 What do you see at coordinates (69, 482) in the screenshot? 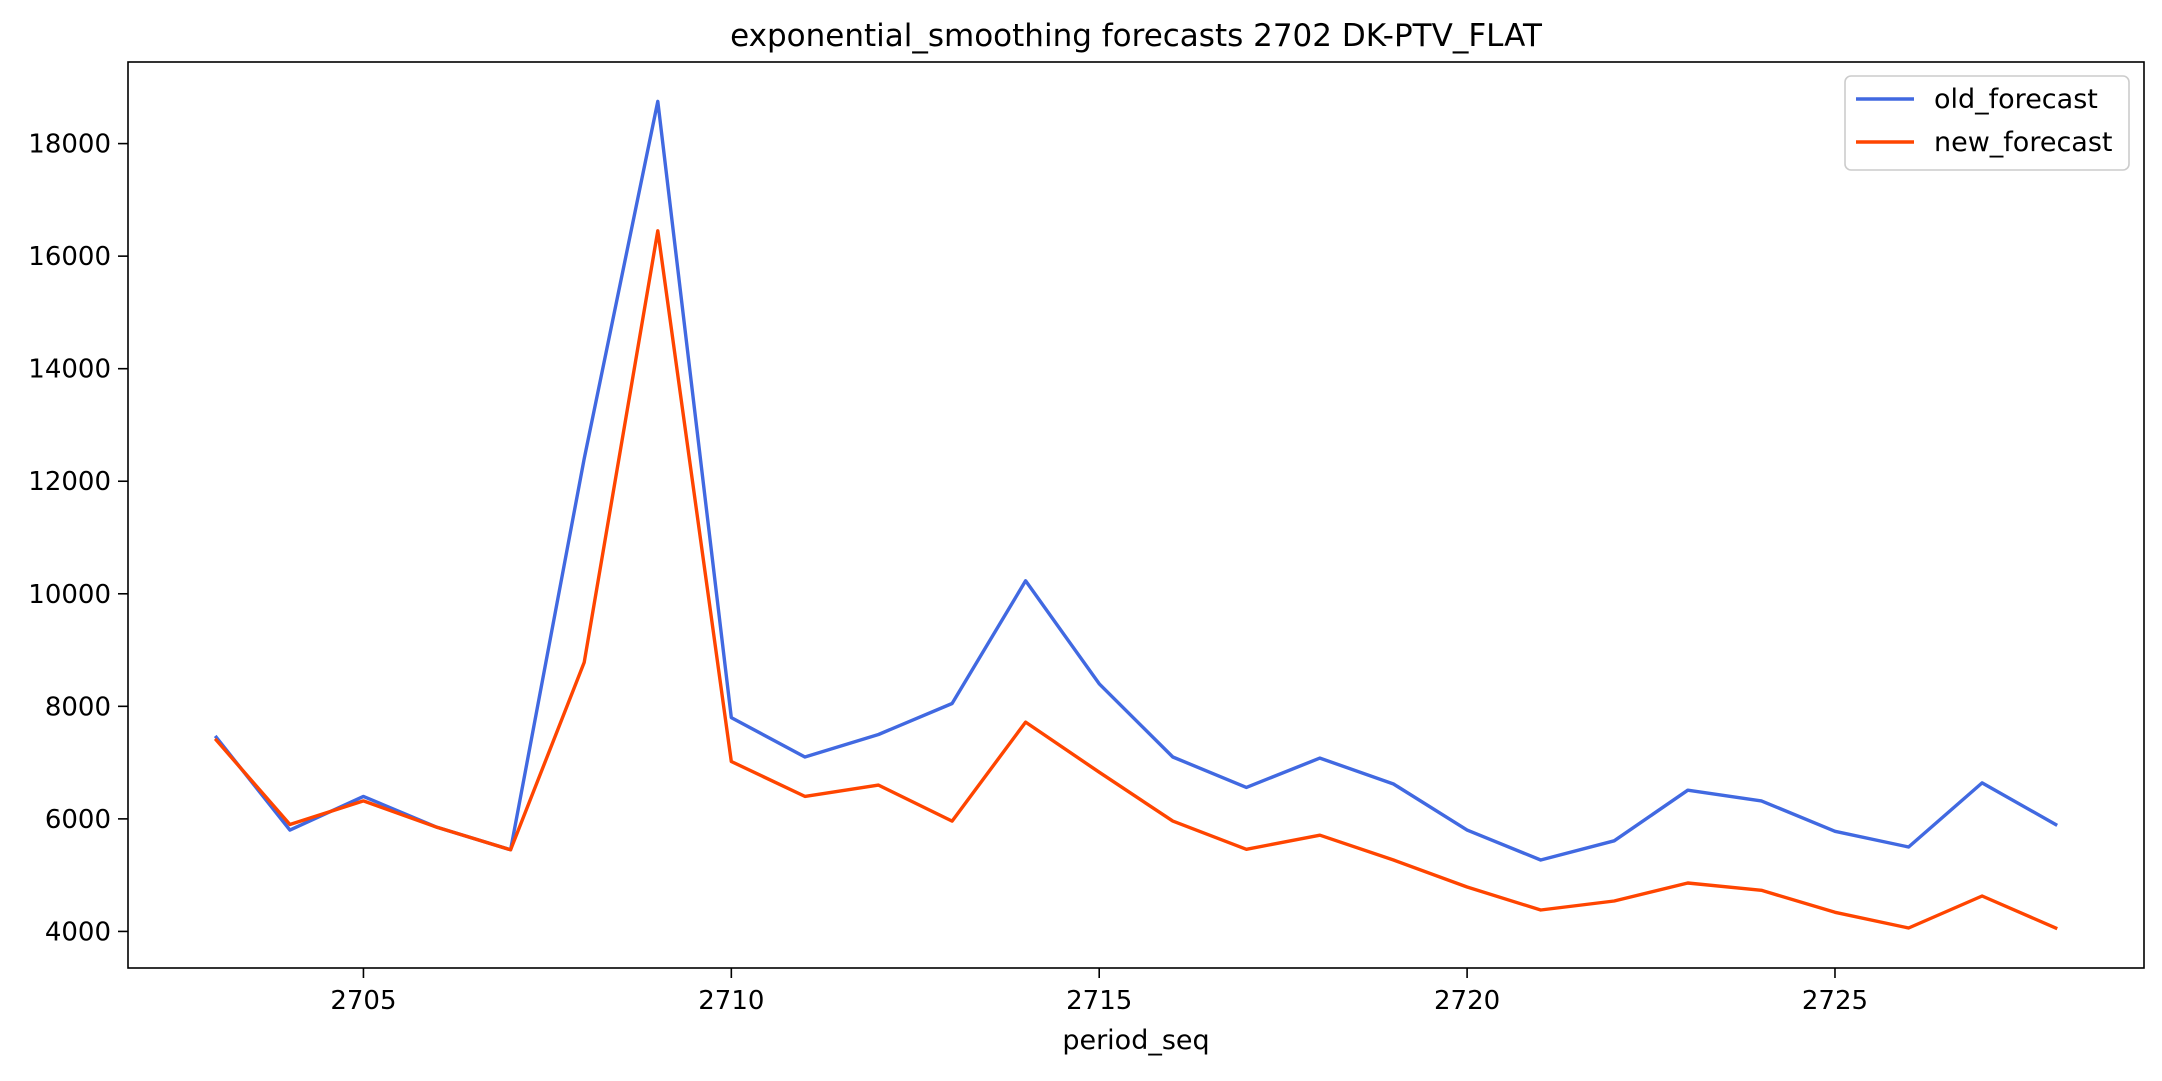
I see `y-tick-label-12000: 12000` at bounding box center [69, 482].